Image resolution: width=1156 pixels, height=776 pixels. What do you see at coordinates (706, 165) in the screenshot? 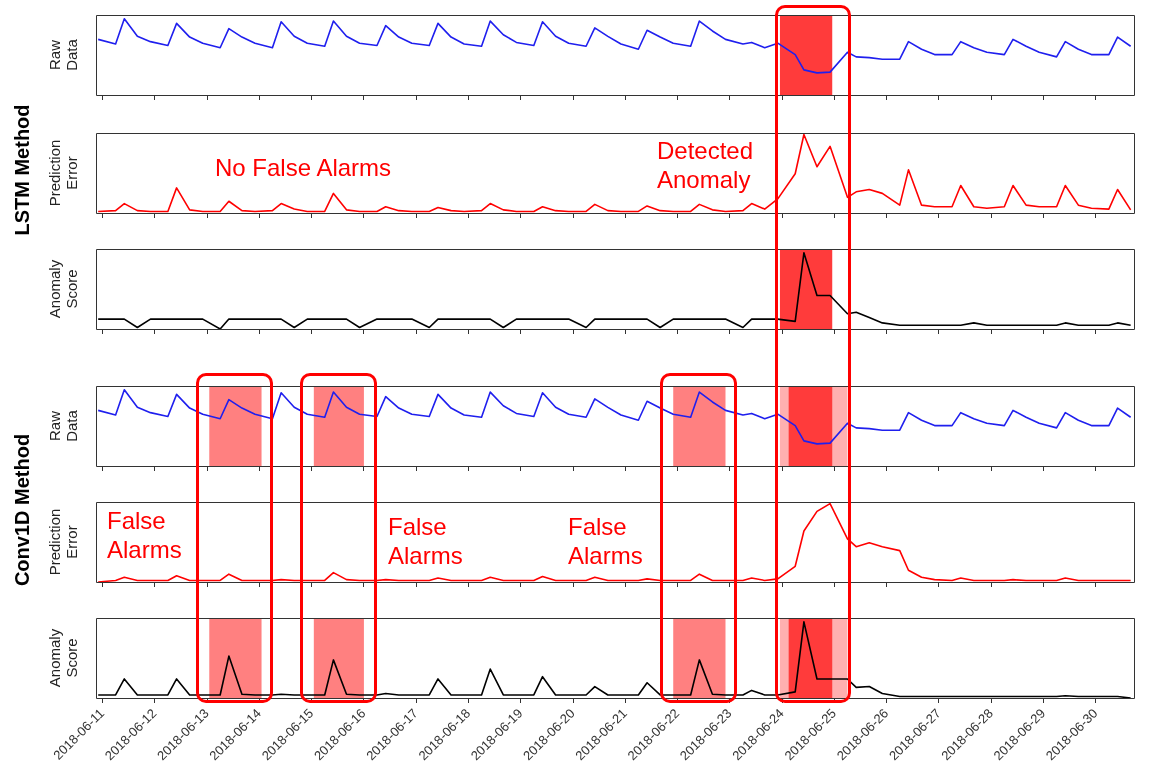
I see `annotation: Detected Anomaly` at bounding box center [706, 165].